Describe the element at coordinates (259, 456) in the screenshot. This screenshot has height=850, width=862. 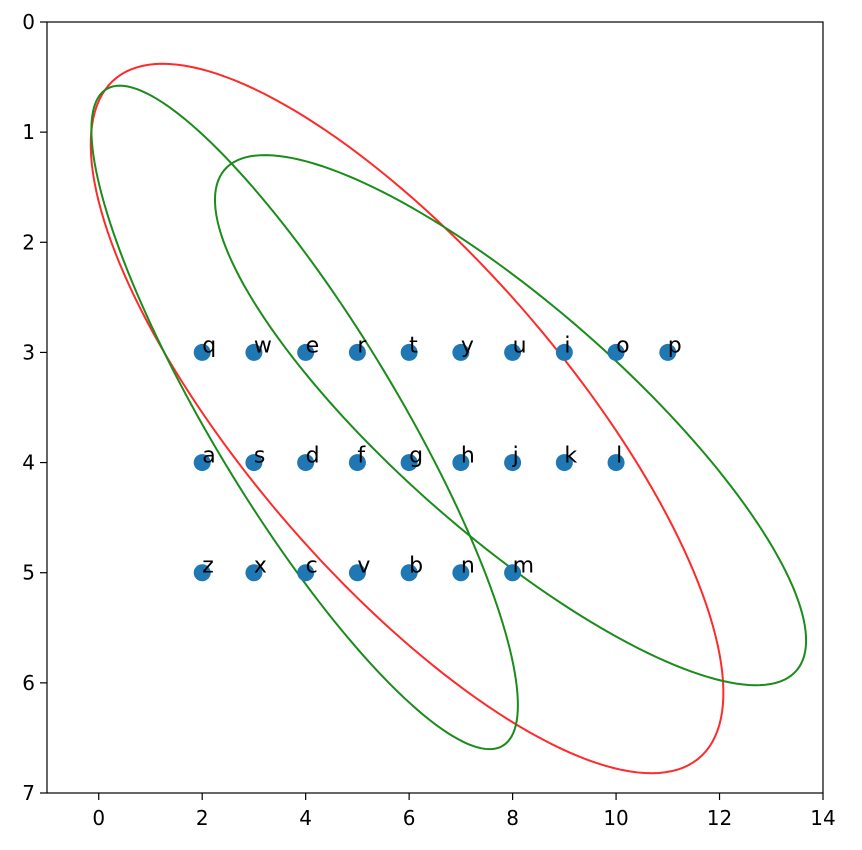
I see `point-label: s` at that location.